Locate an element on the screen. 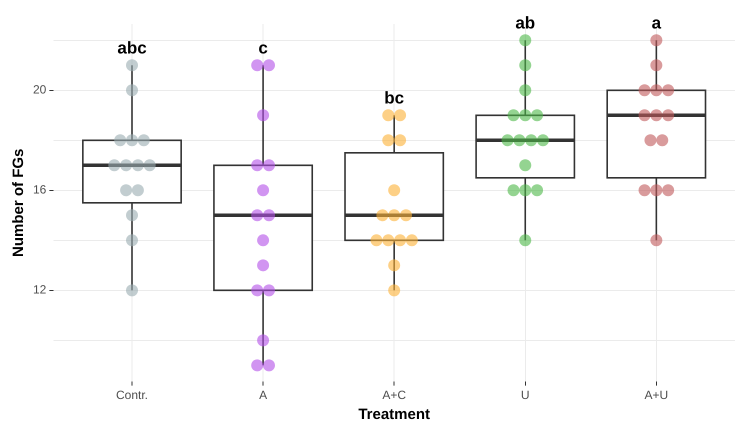  annotation: c is located at coordinates (263, 48).